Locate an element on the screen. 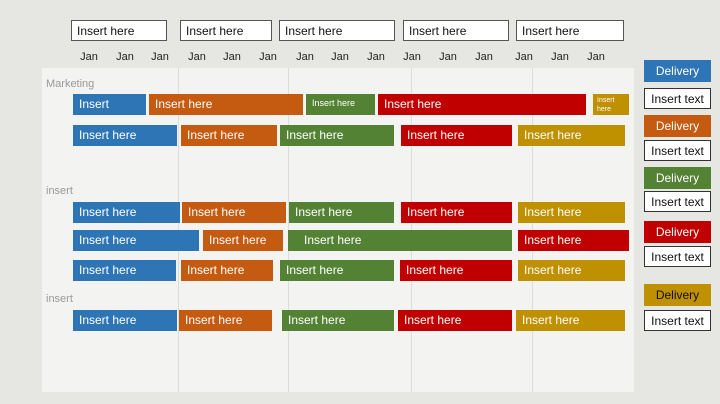 The width and height of the screenshot is (720, 404). task-bar: Insert is located at coordinates (109, 104).